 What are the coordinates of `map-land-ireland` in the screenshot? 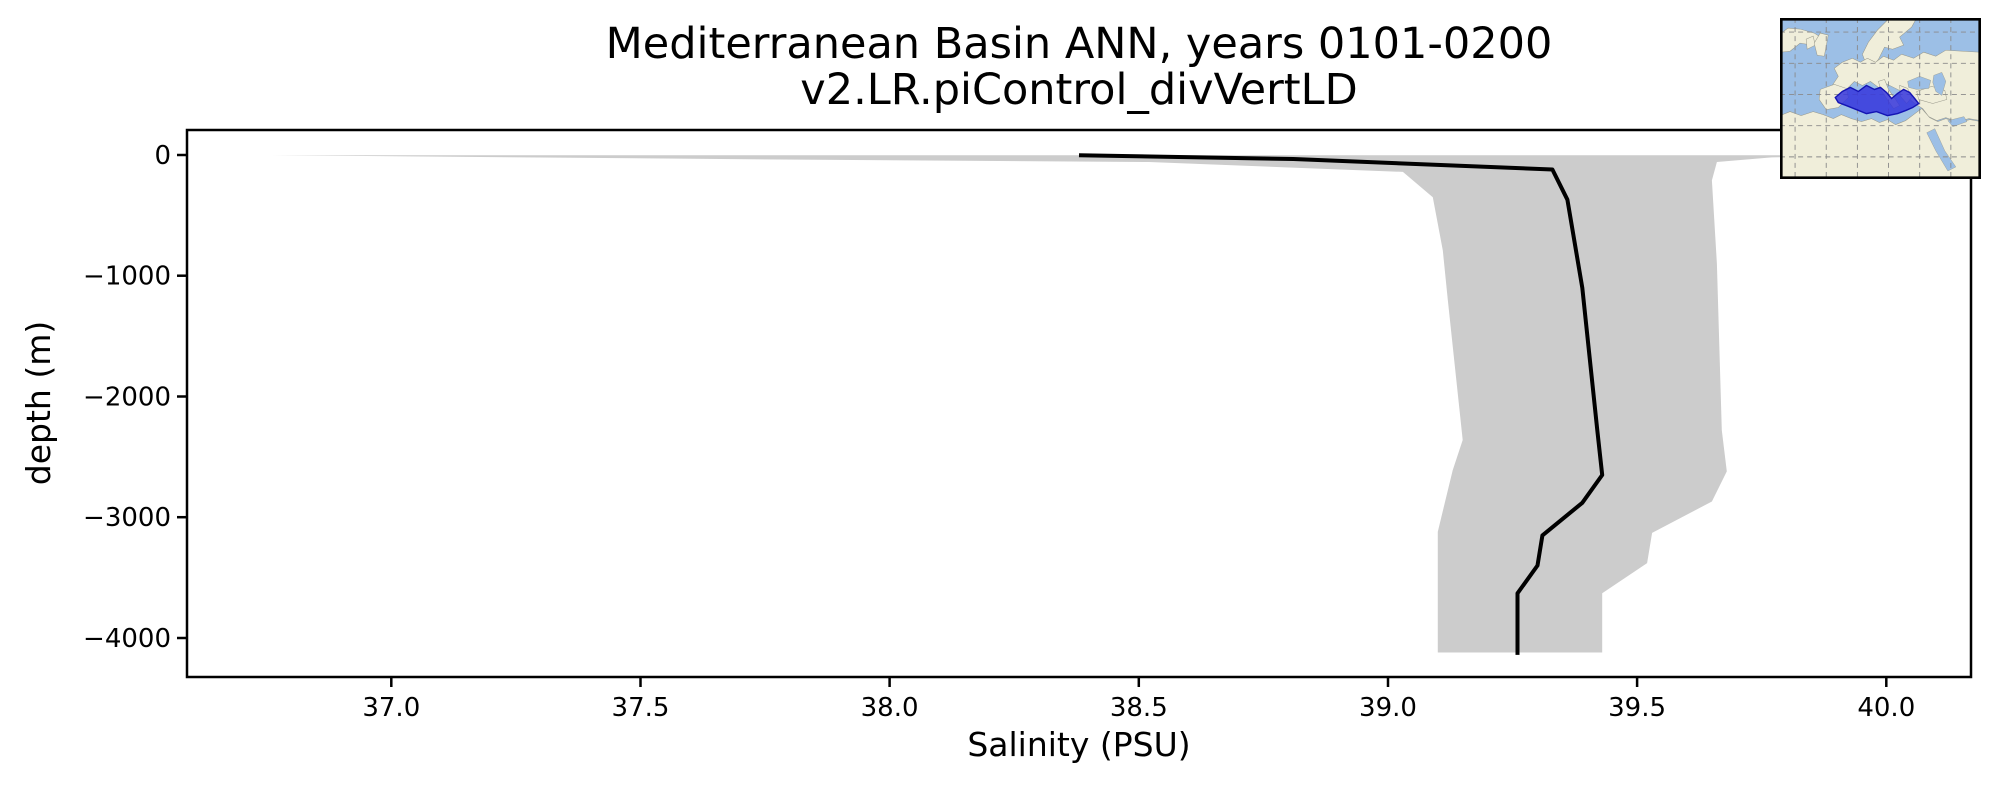 It's located at (1810, 42).